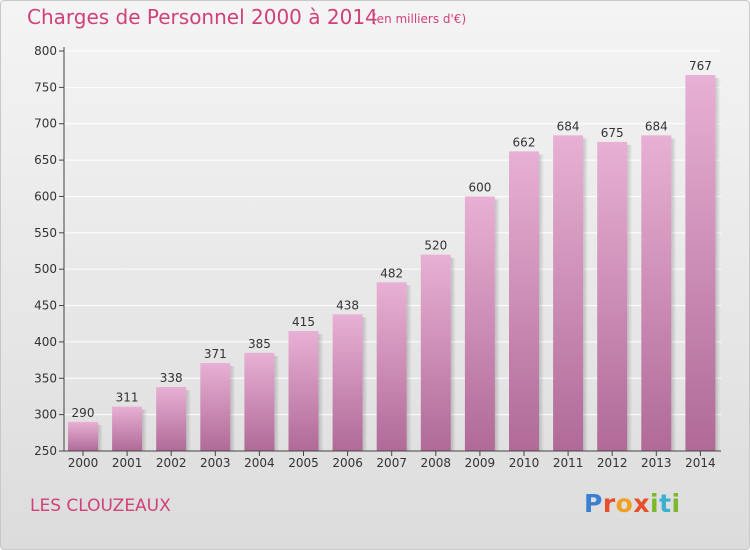 This screenshot has height=550, width=750. What do you see at coordinates (215, 354) in the screenshot?
I see `data-label: 371` at bounding box center [215, 354].